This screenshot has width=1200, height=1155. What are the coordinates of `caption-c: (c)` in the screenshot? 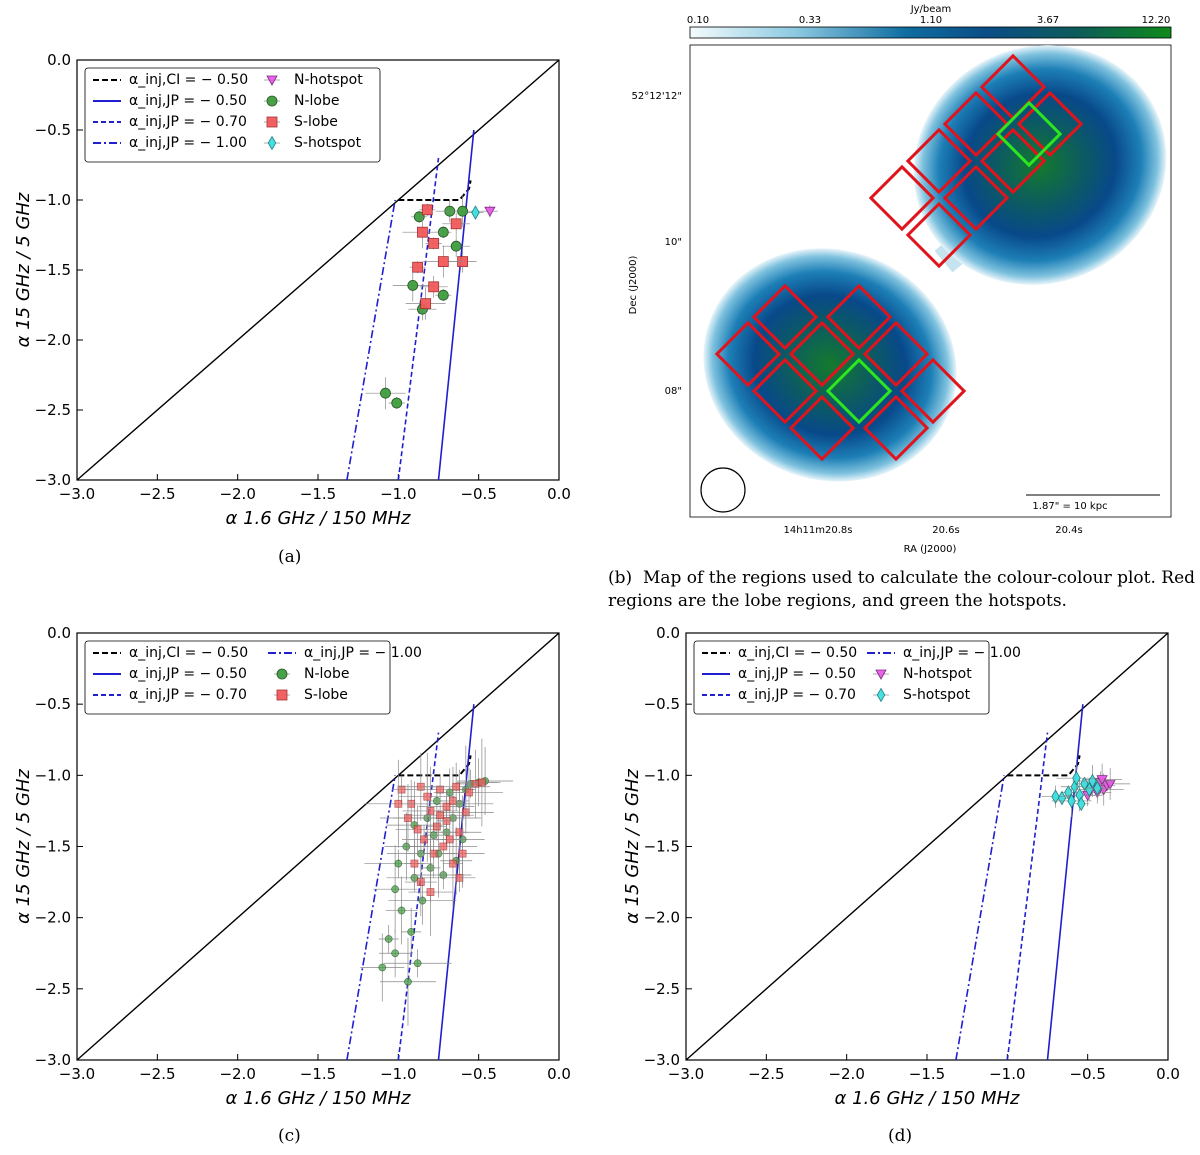 It's located at (289, 1136).